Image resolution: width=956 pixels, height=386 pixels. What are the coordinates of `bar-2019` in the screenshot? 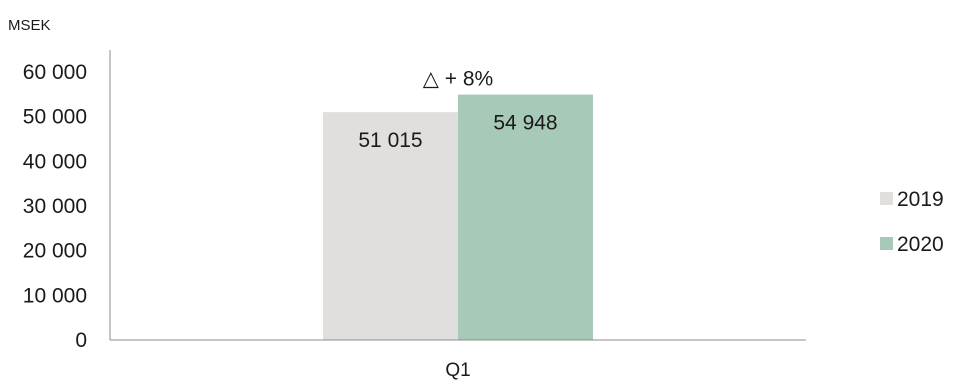 It's located at (390, 226).